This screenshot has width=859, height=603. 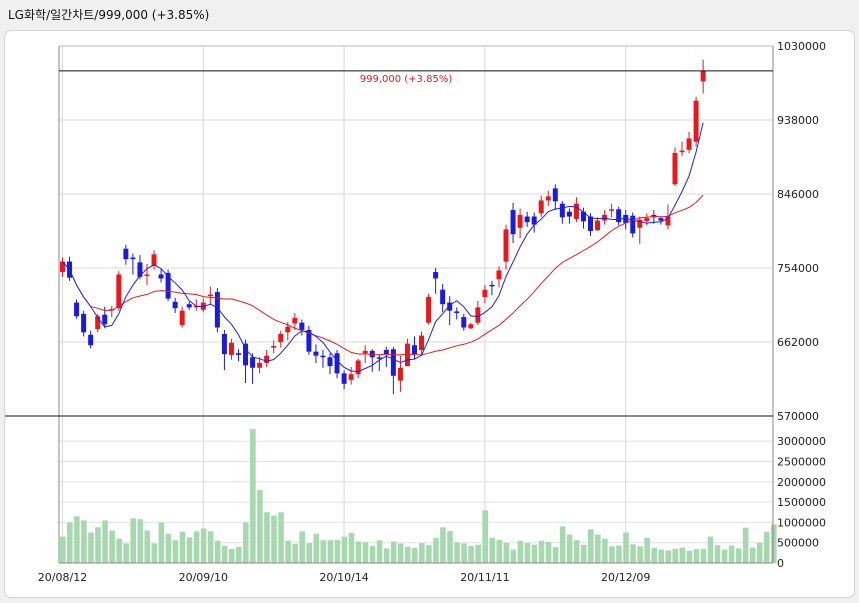 I want to click on volume-tick-label: 0, so click(x=780, y=563).